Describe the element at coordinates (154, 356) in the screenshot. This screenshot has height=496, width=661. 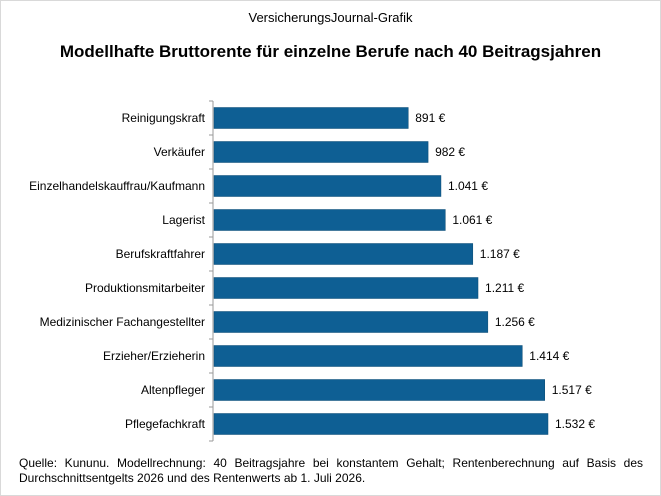
I see `category-label: Erzieher/Erzieherin` at that location.